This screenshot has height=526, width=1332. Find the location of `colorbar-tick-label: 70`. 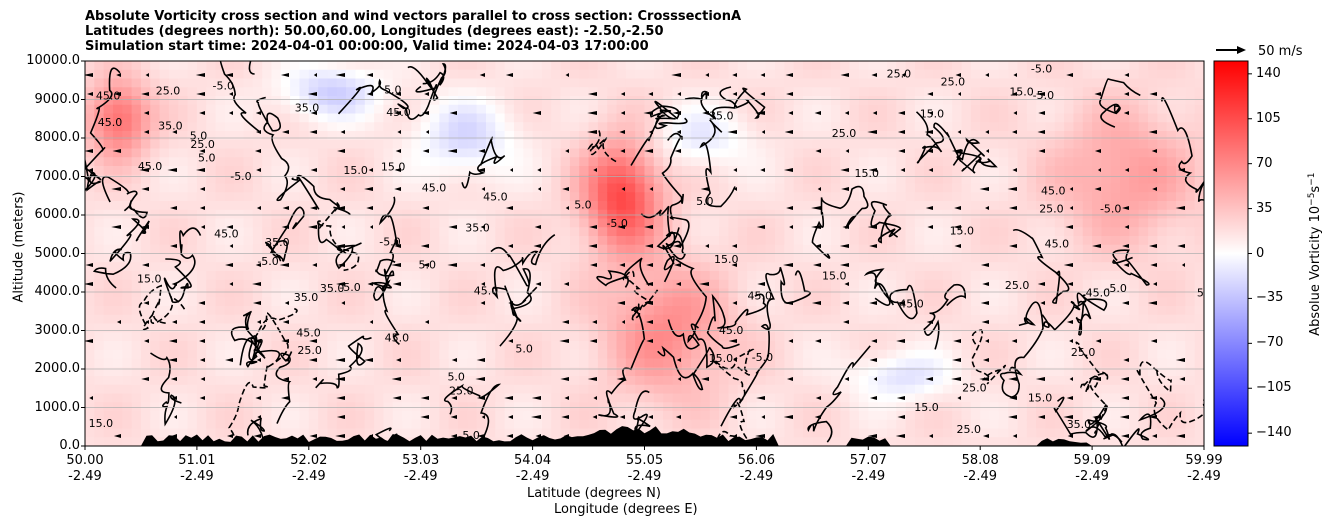

colorbar-tick-label: 70 is located at coordinates (1264, 163).